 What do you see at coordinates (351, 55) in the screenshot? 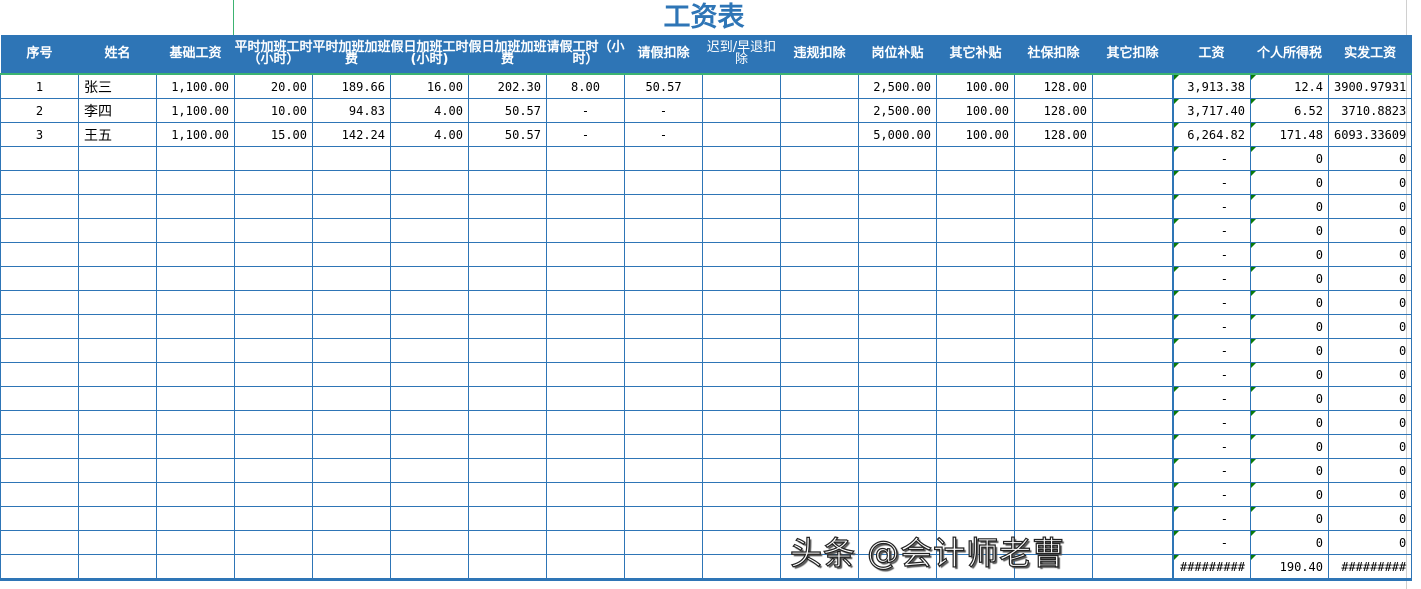
I see `column-header: 平时加班加班费` at bounding box center [351, 55].